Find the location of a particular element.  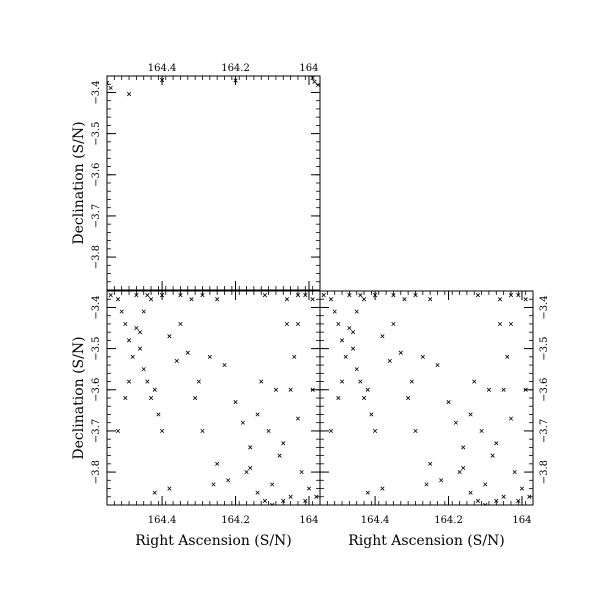

y-tick-label: −3.8 is located at coordinates (96, 257).